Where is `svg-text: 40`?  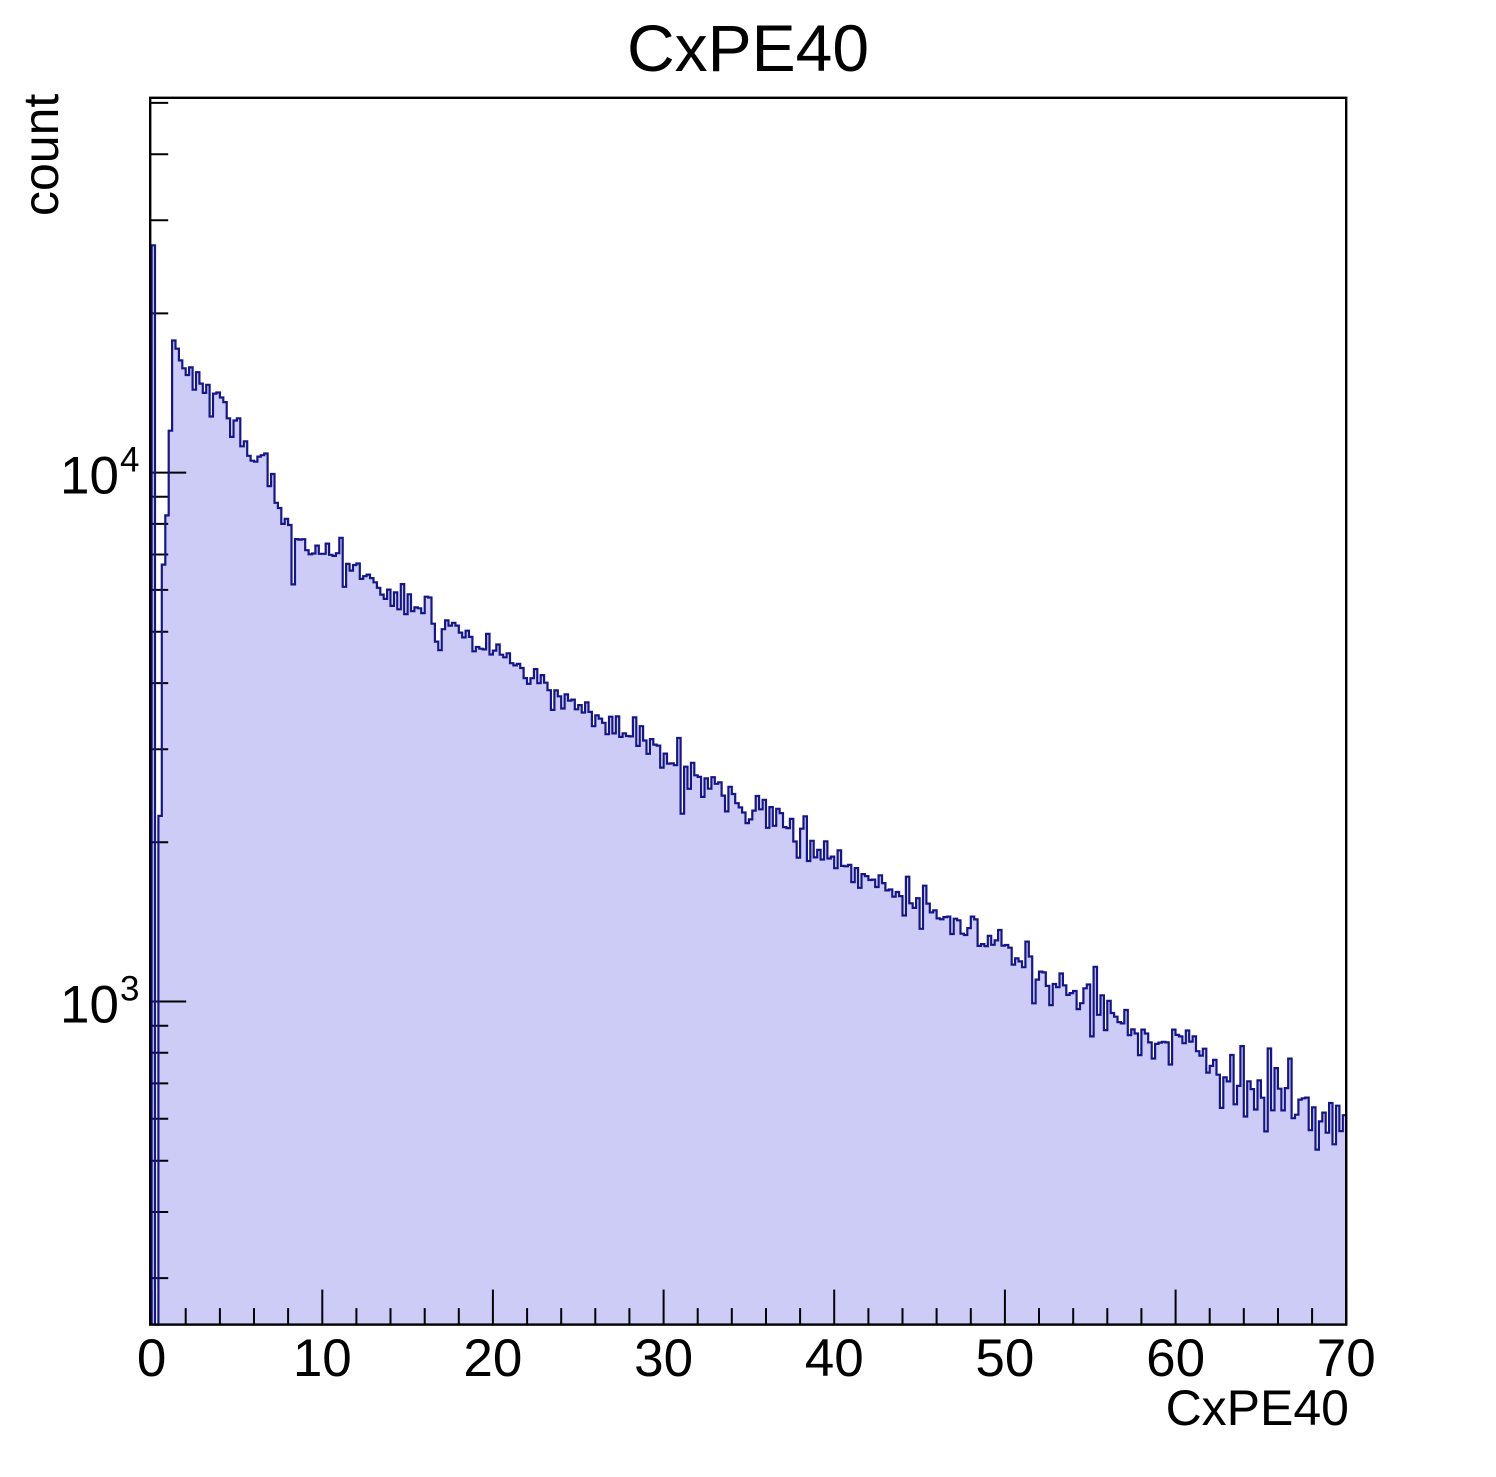 svg-text: 40 is located at coordinates (834, 1358).